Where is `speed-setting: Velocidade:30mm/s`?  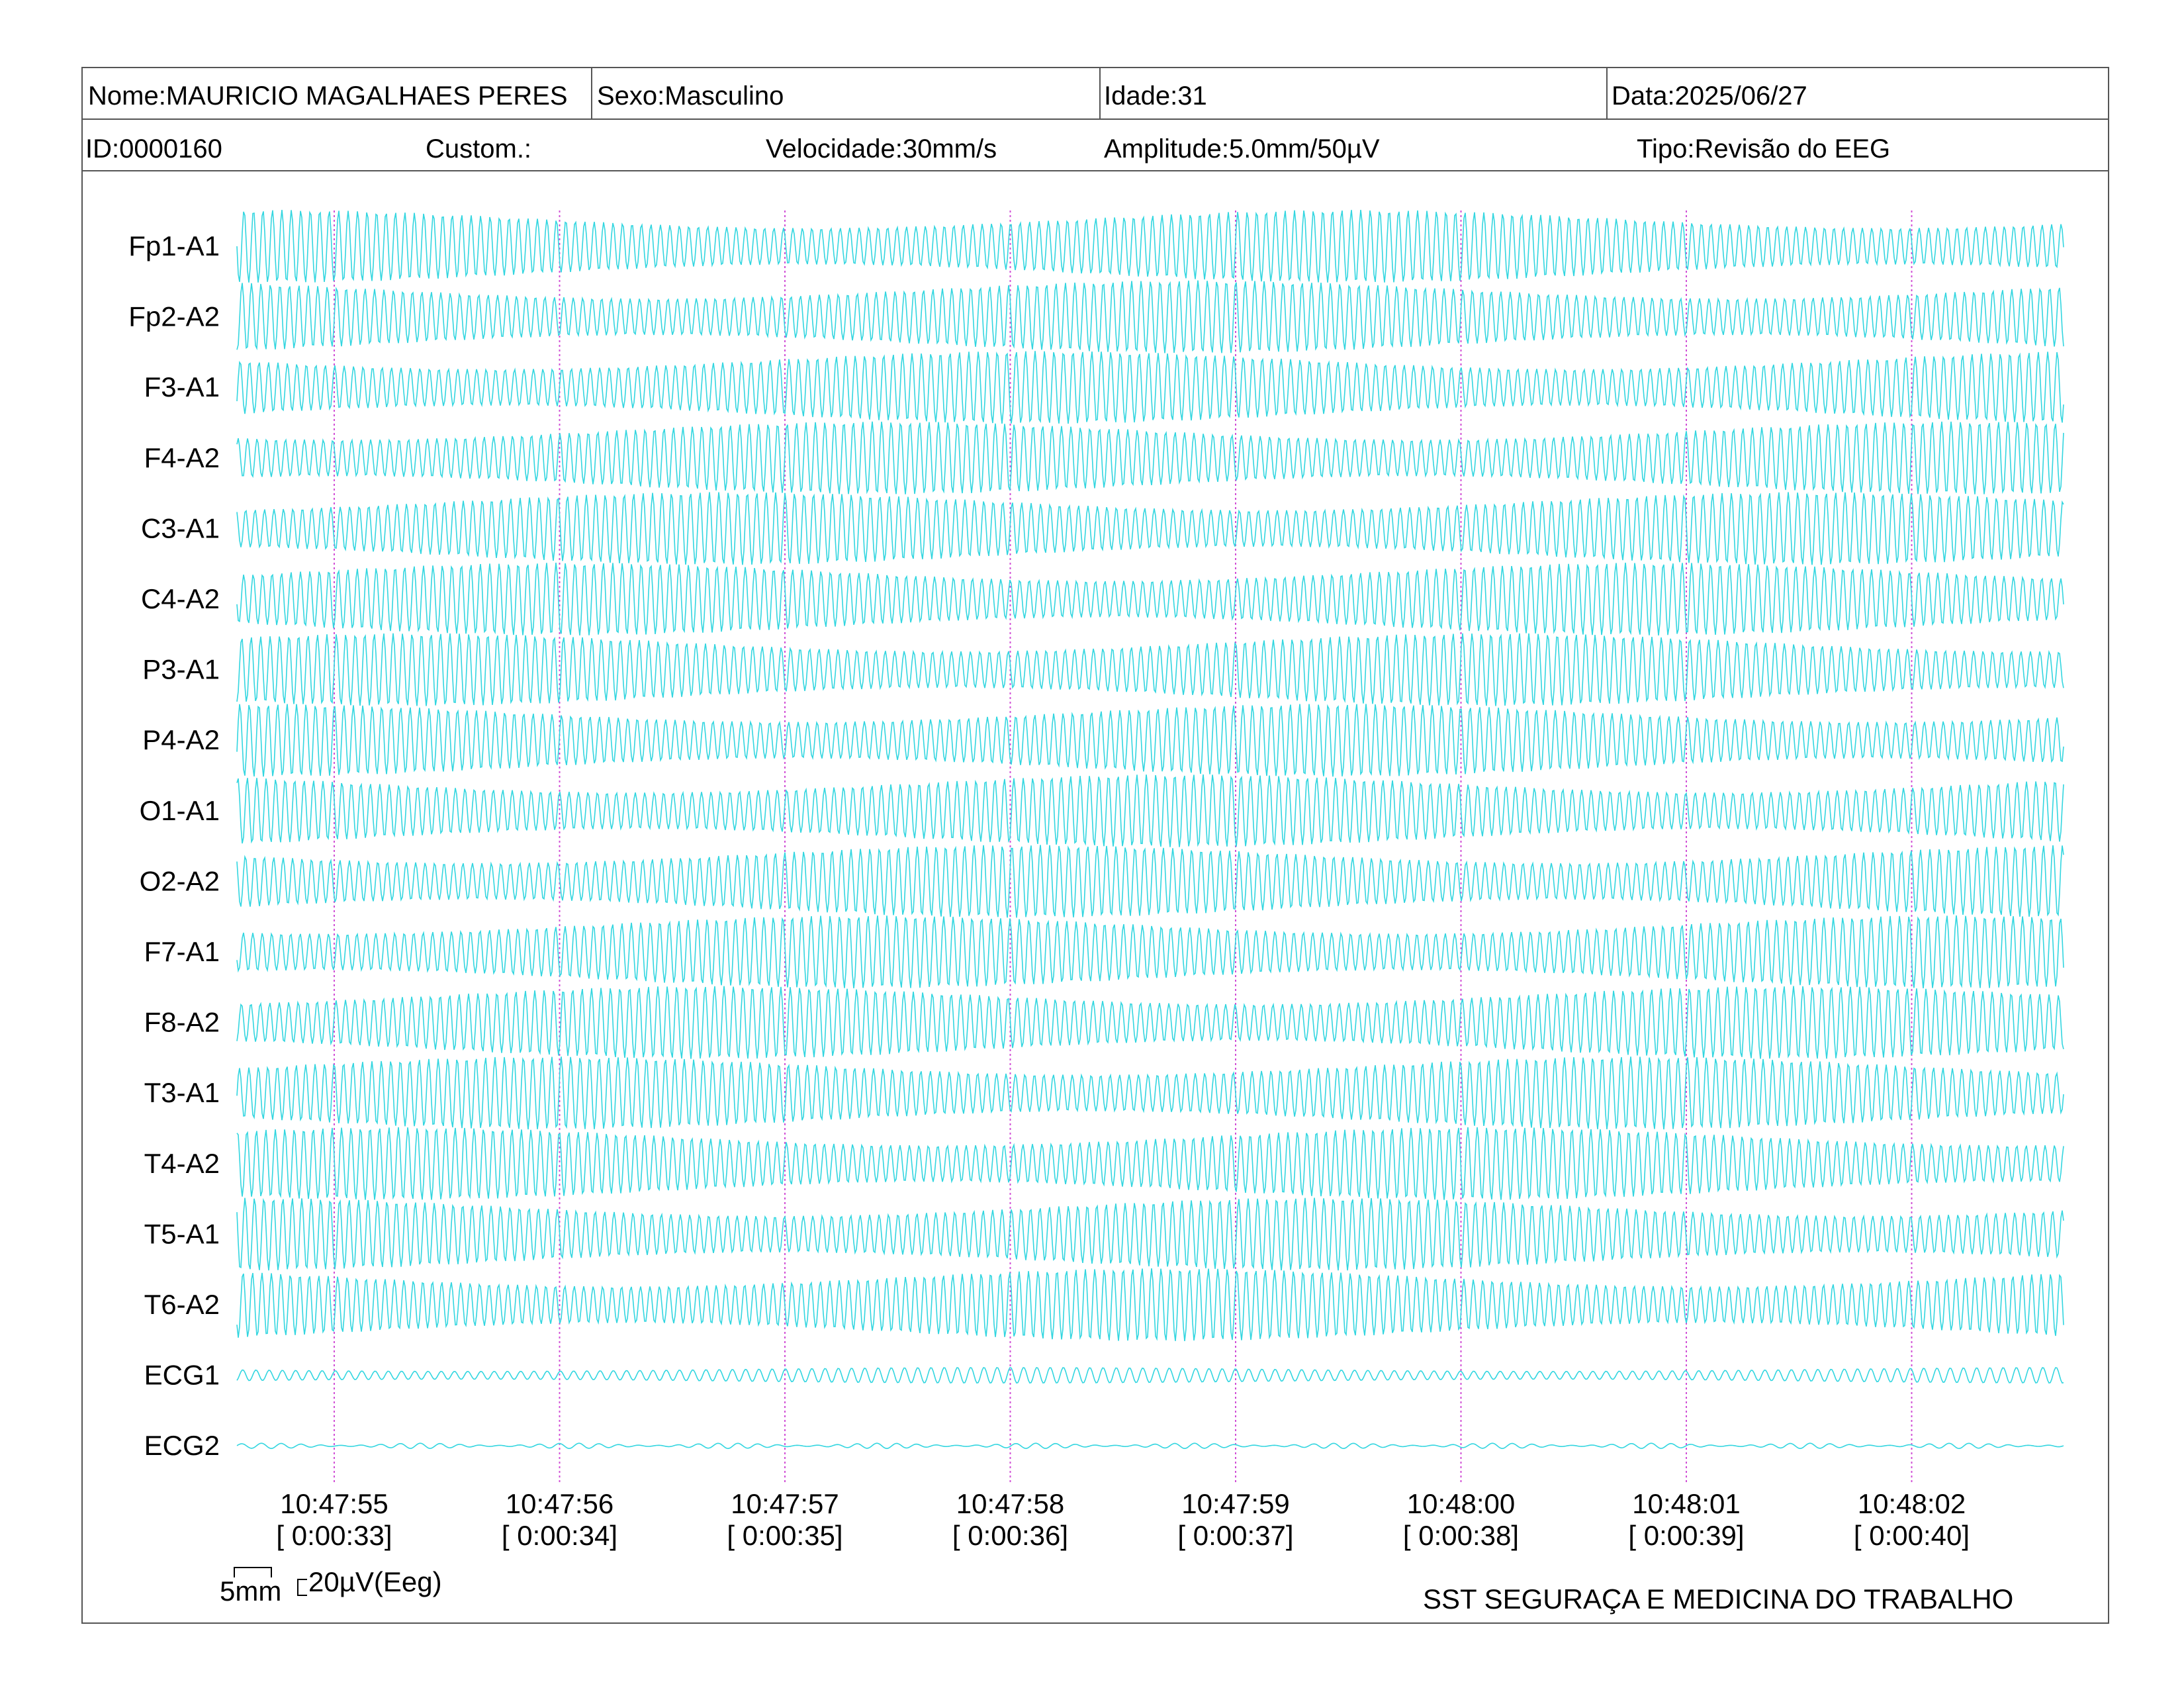 speed-setting: Velocidade:30mm/s is located at coordinates (882, 149).